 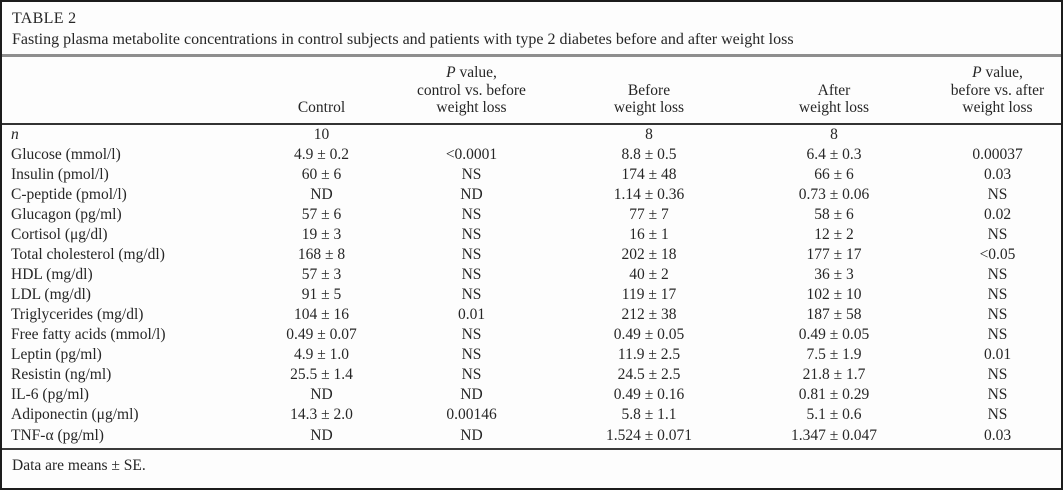 What do you see at coordinates (649, 214) in the screenshot?
I see `before-value-cell: 77 ± 7` at bounding box center [649, 214].